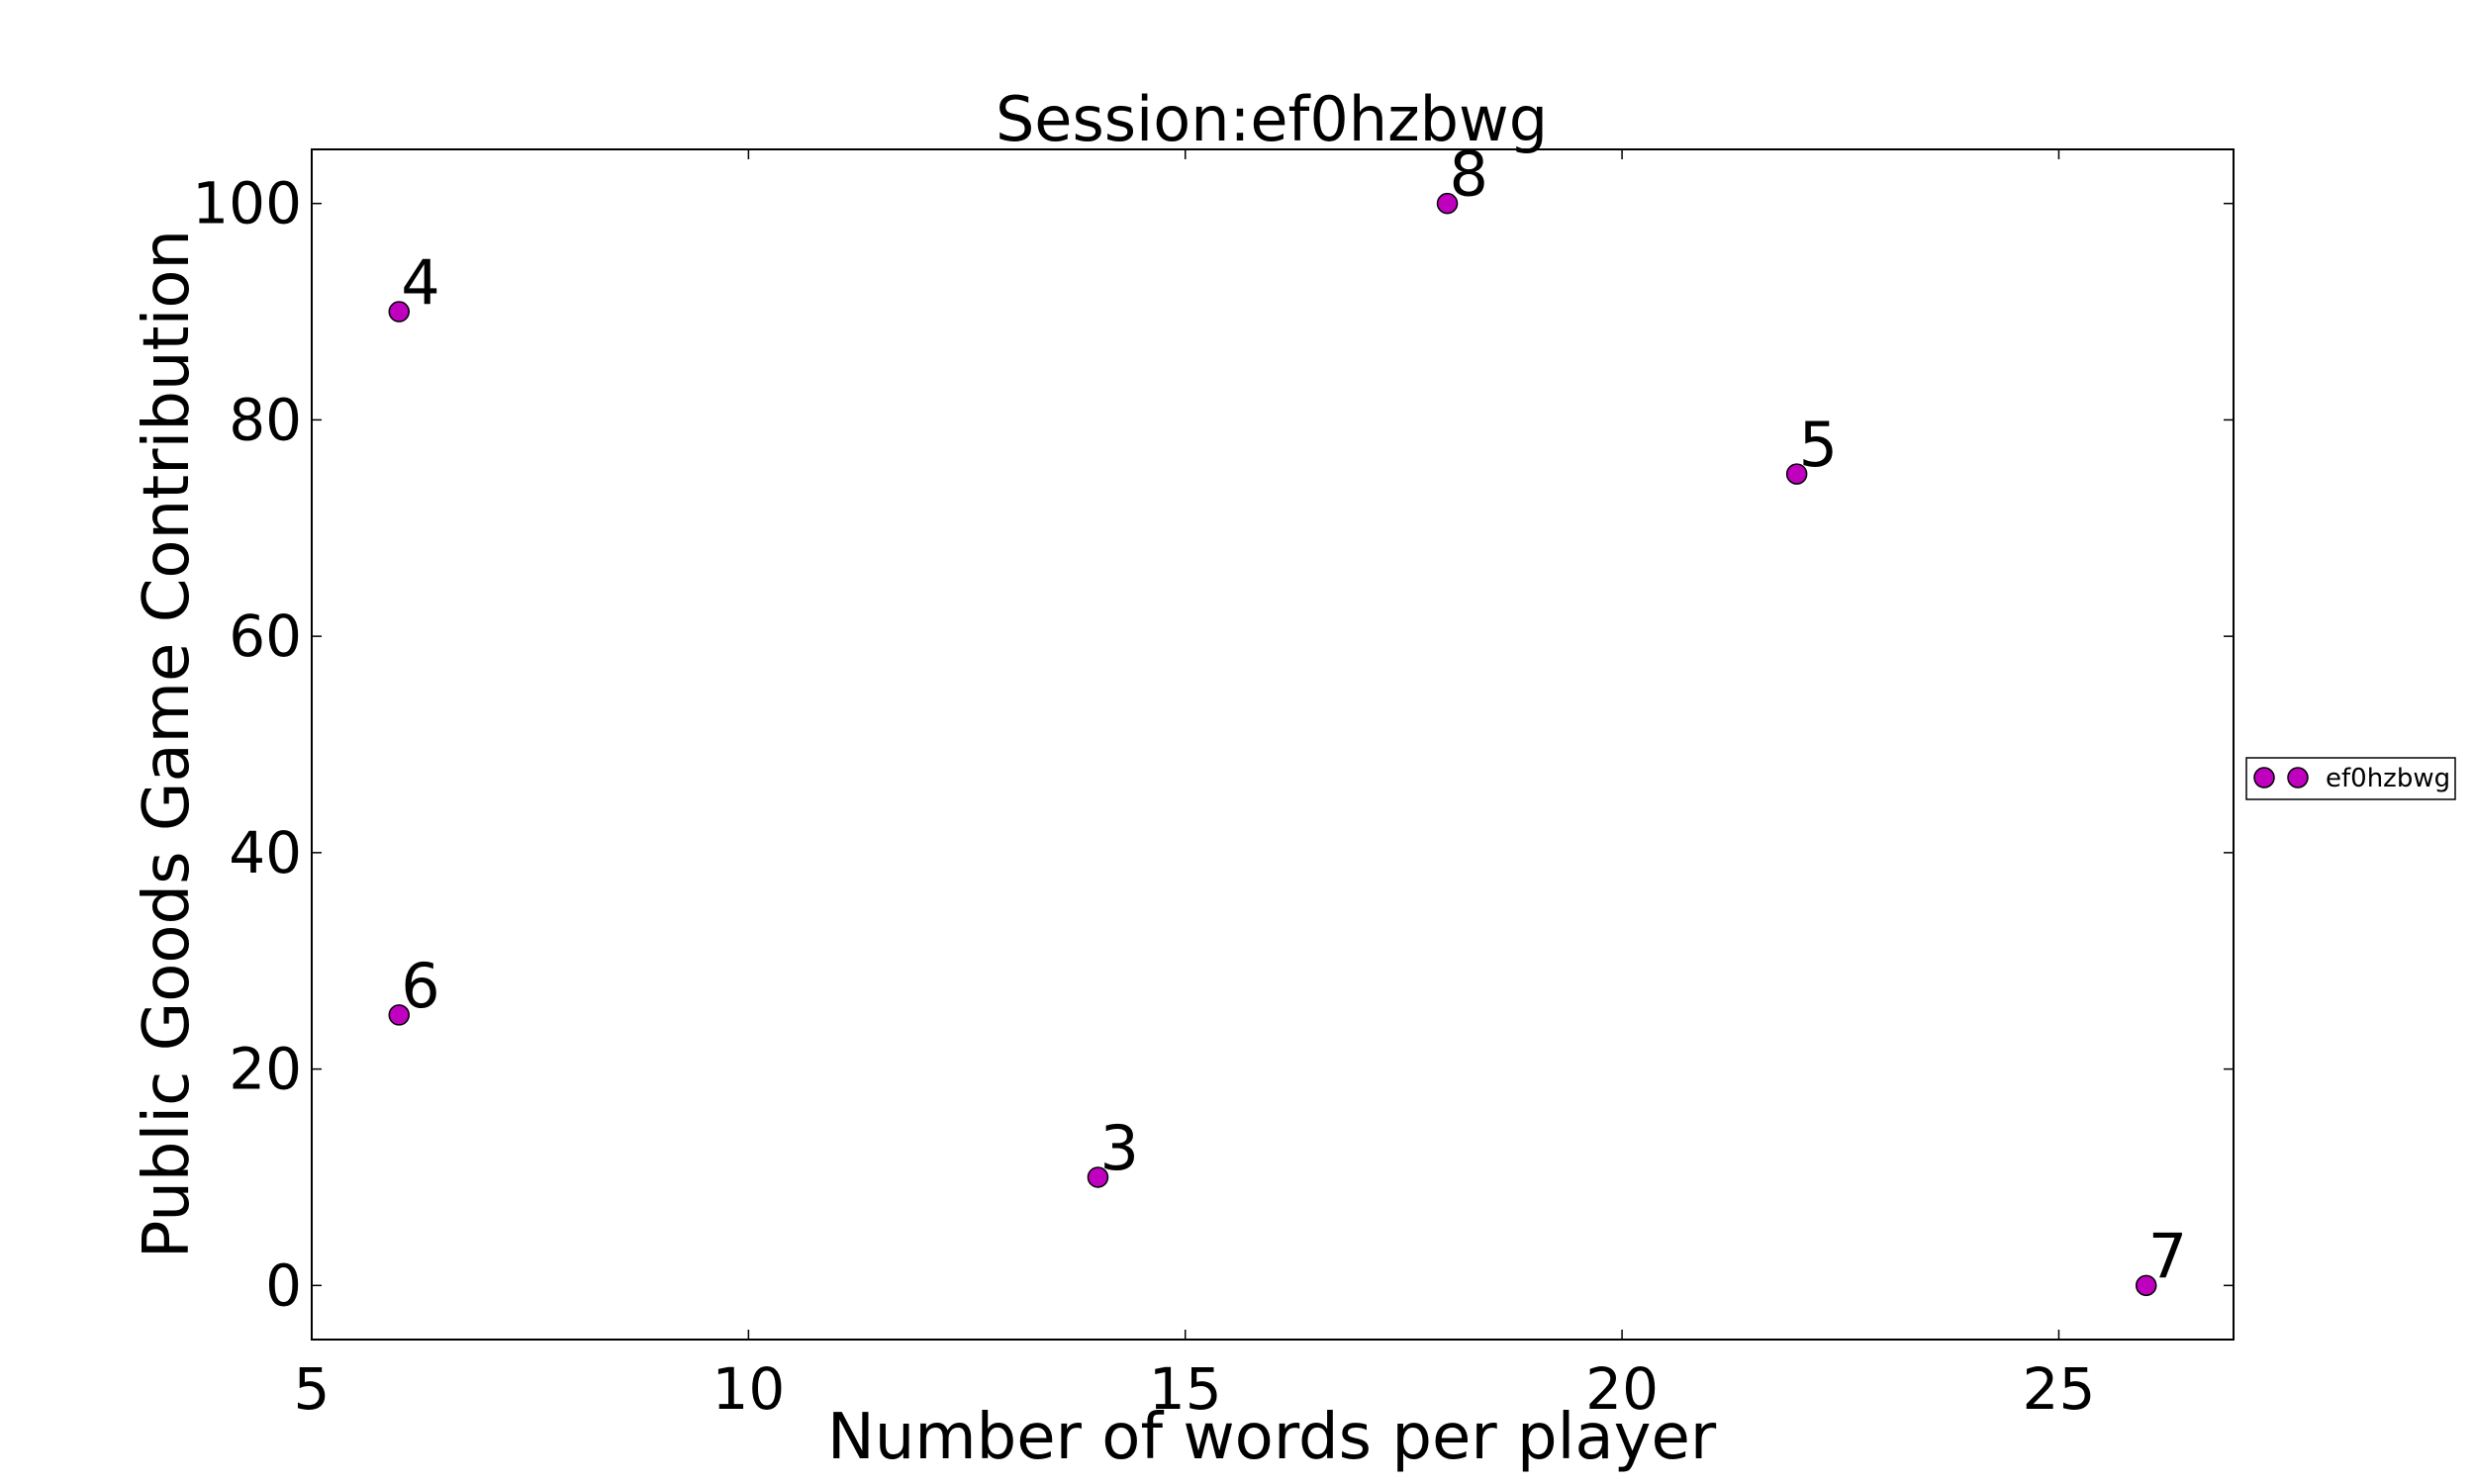 The width and height of the screenshot is (2474, 1484). Describe the element at coordinates (265, 1069) in the screenshot. I see `y-tick-label: 20` at that location.